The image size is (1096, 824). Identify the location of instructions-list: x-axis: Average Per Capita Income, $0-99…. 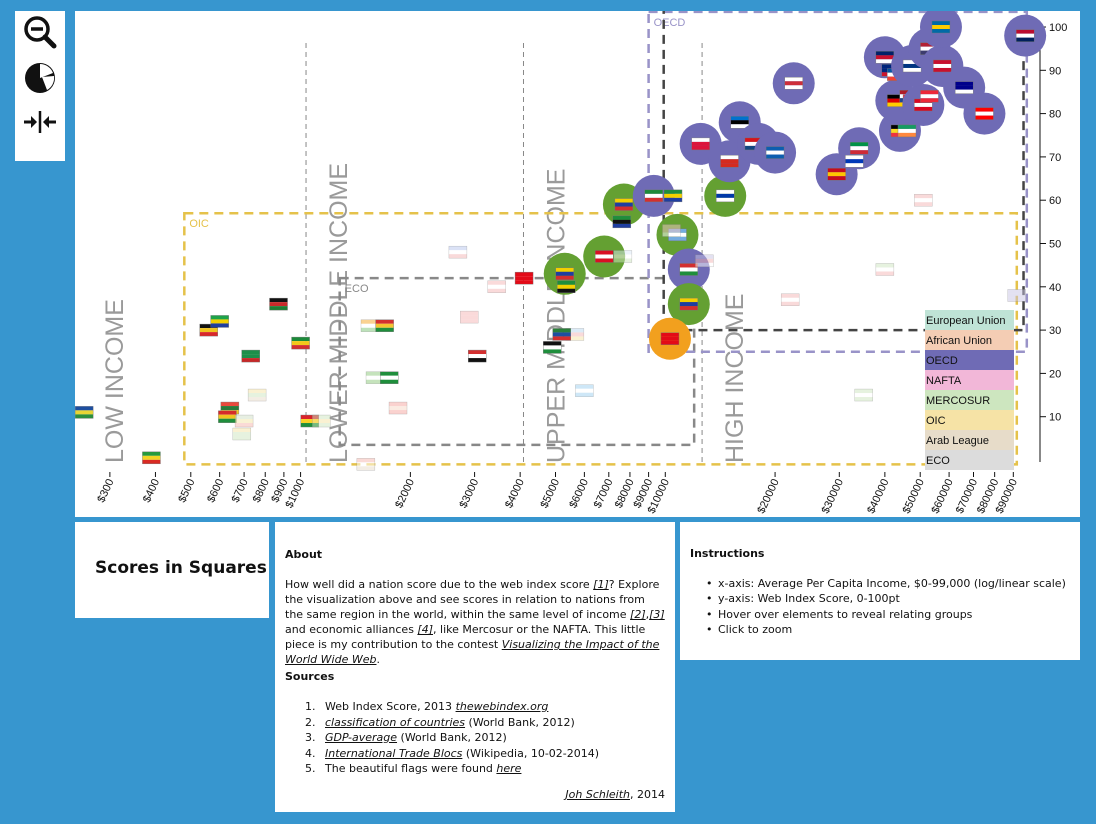
(886, 607).